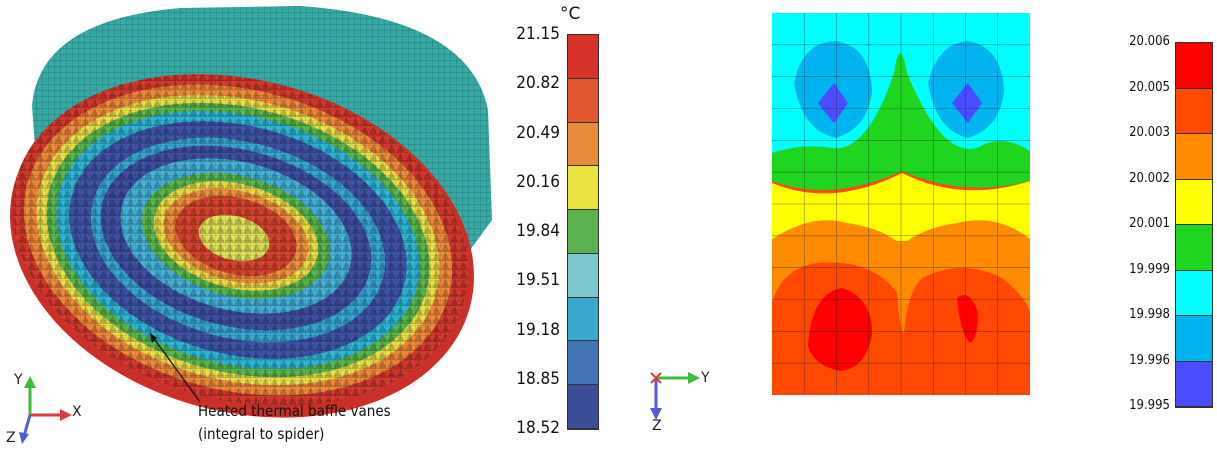 Image resolution: width=1217 pixels, height=451 pixels. What do you see at coordinates (538, 329) in the screenshot?
I see `colorbar-tick-label: 19.18` at bounding box center [538, 329].